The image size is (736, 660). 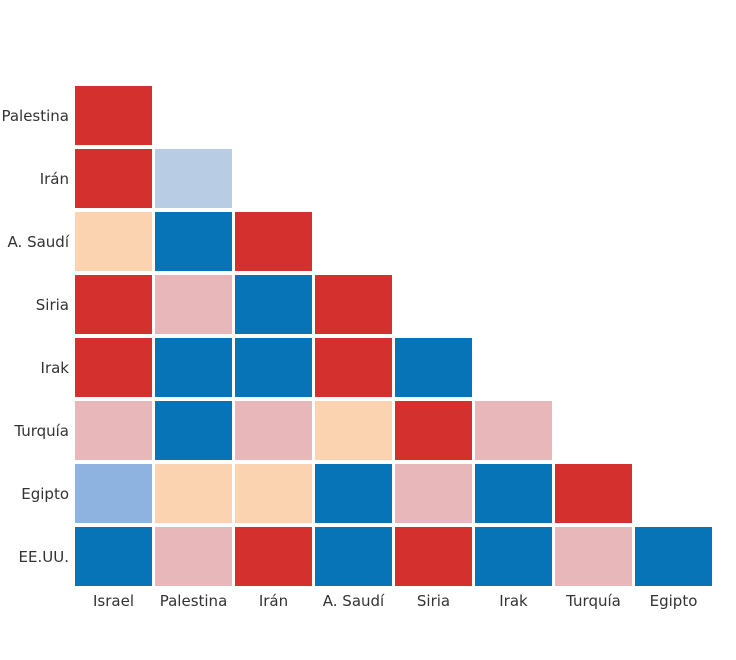 I want to click on y-axis-label-turqu-a: Turquía, so click(x=41, y=431).